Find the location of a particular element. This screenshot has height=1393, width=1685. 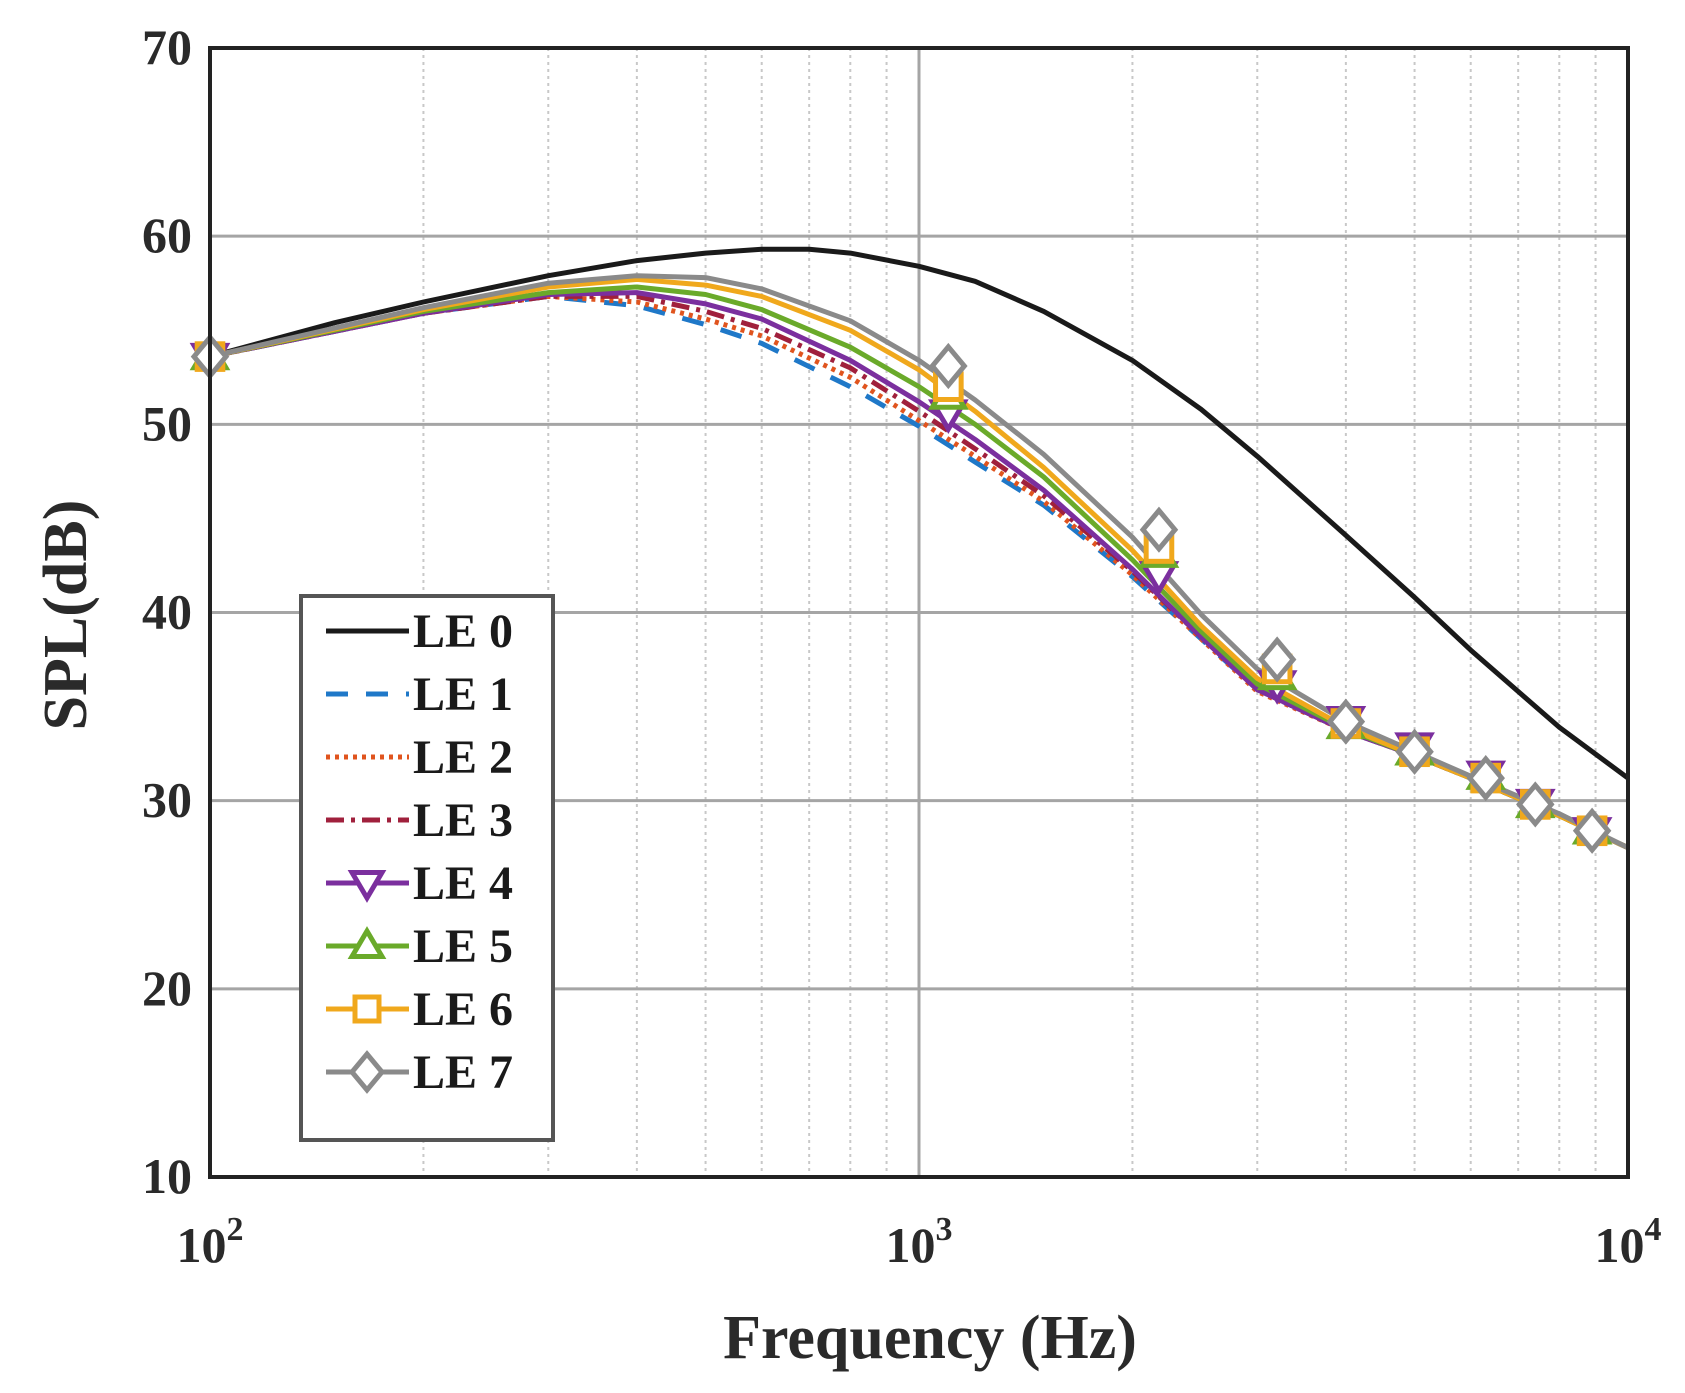

legend-label: LE 5 is located at coordinates (463, 946).